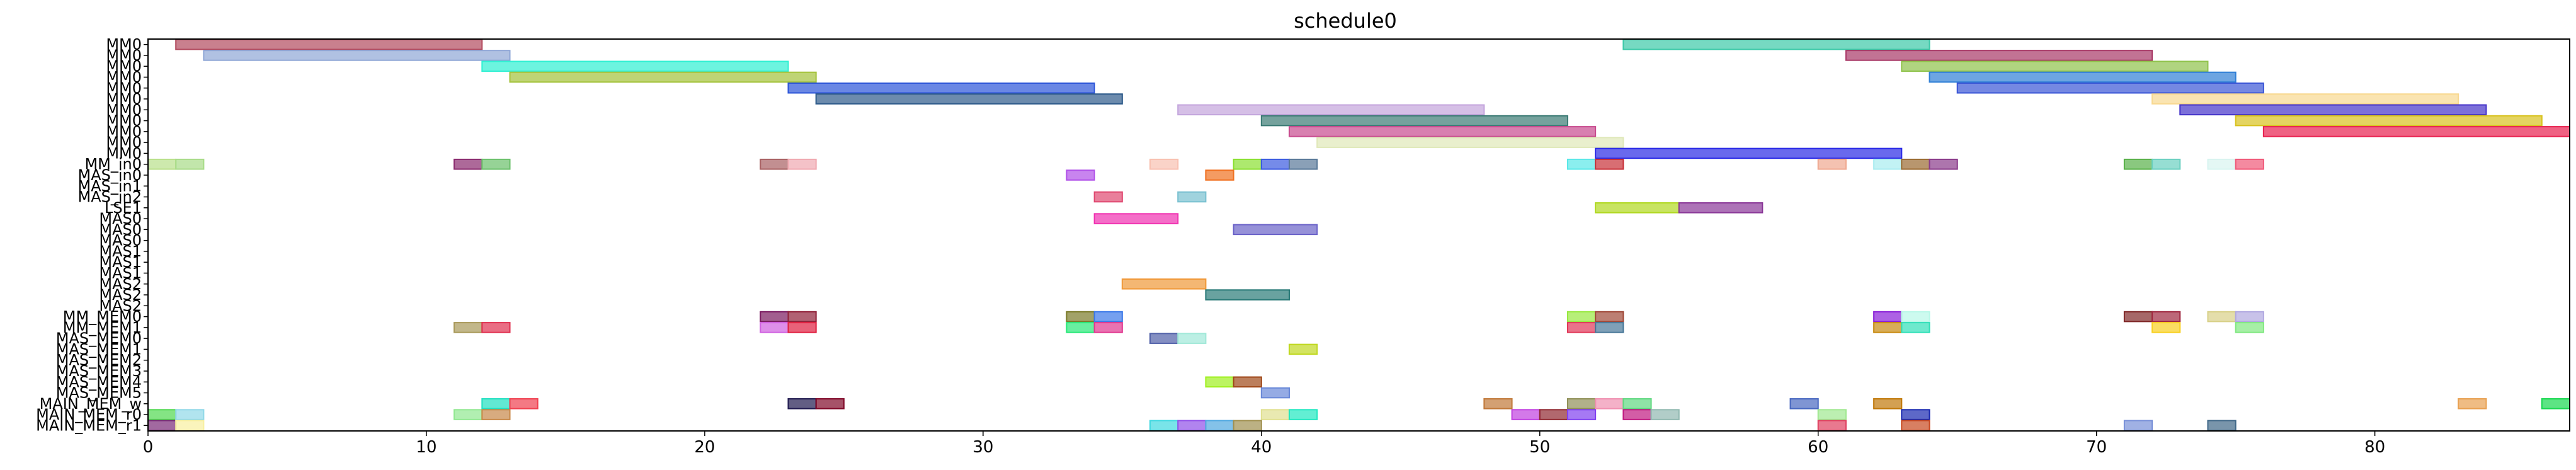  Describe the element at coordinates (120, 218) in the screenshot. I see `y-tick-label: MAS0` at that location.